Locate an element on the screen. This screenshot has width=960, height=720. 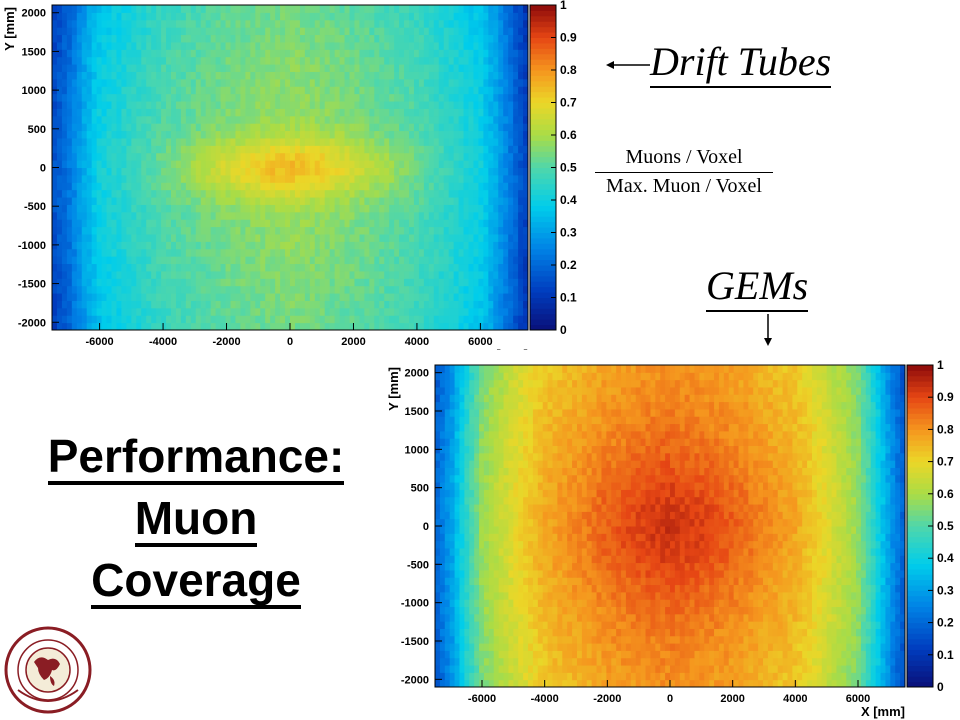
colorbar-tick-label: 0.4 is located at coordinates (568, 200).